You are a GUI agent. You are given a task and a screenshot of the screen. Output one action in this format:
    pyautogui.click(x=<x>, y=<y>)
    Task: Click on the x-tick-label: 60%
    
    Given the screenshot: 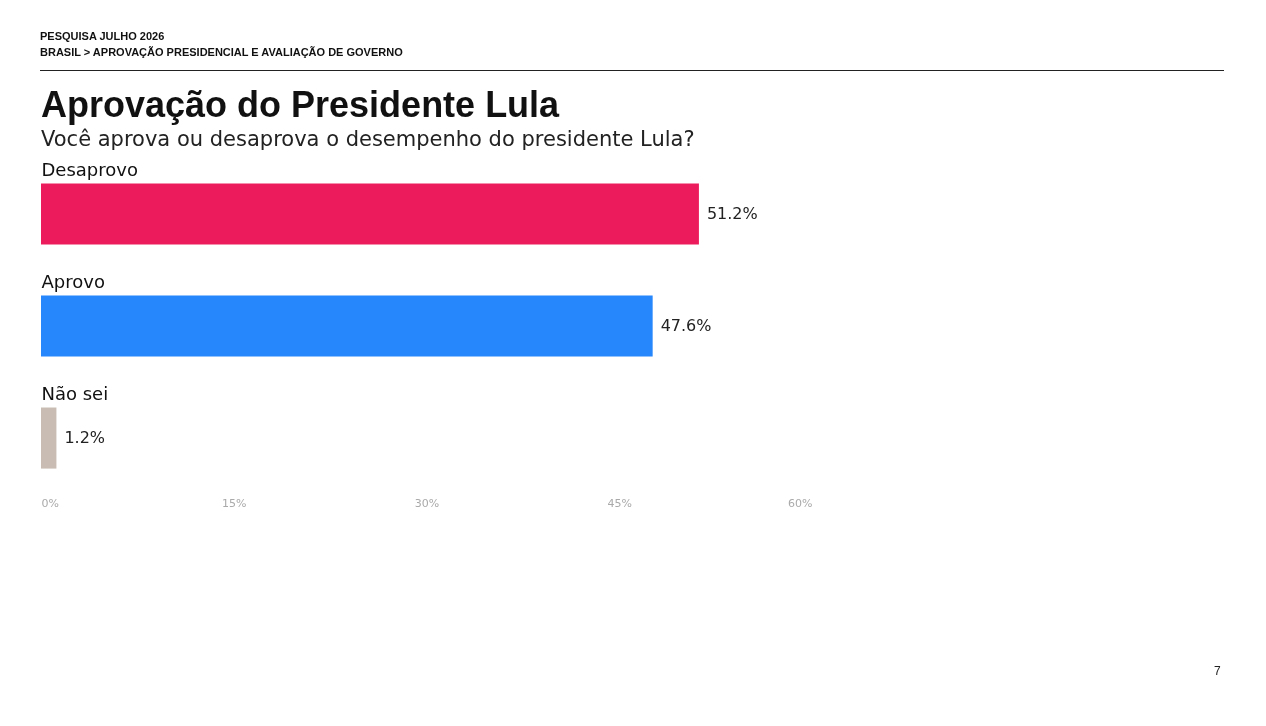 What is the action you would take?
    pyautogui.click(x=800, y=503)
    